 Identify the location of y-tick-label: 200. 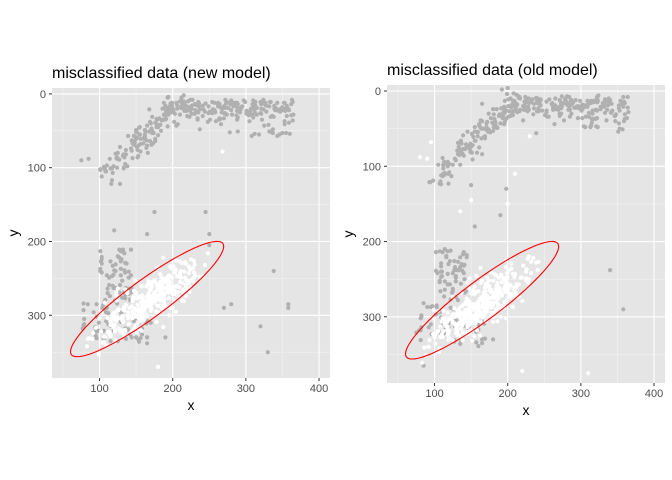
(372, 243).